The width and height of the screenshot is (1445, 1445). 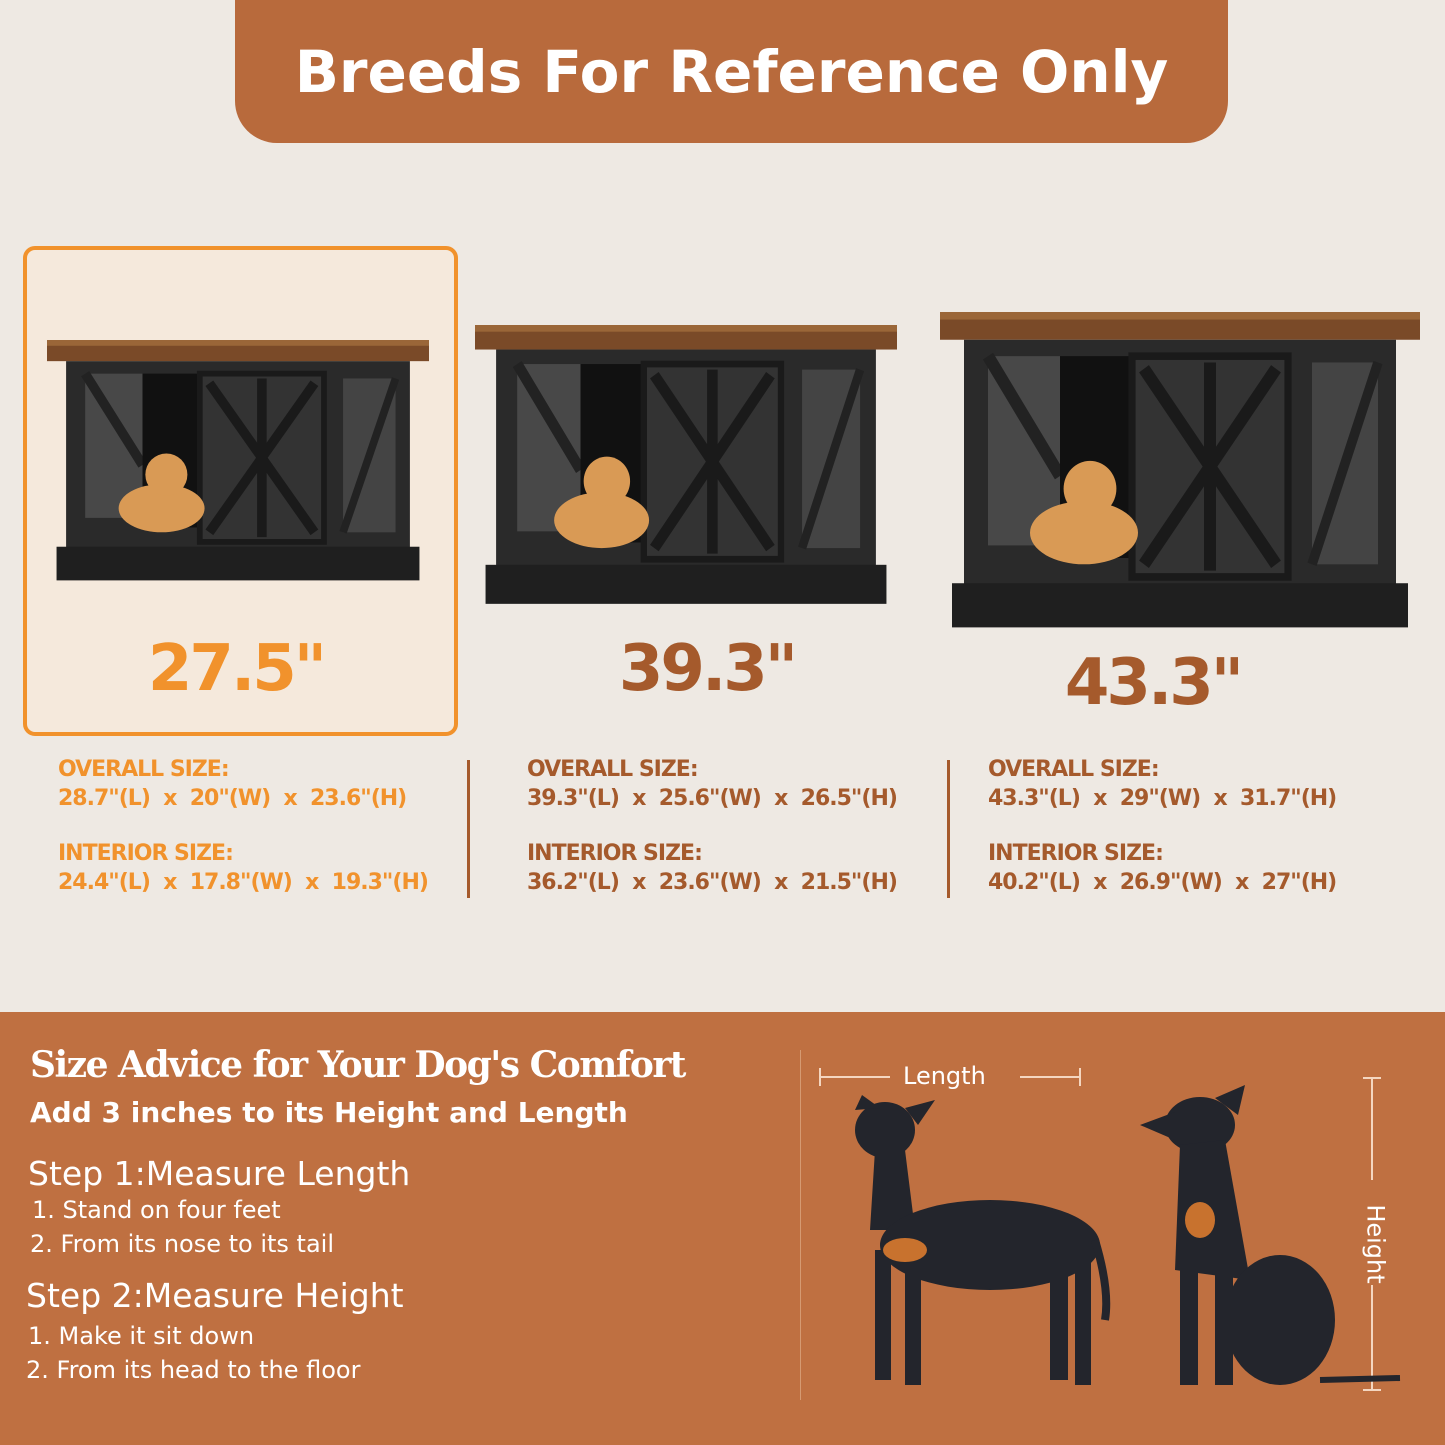 I want to click on standing-dog-icon, so click(x=983, y=1240).